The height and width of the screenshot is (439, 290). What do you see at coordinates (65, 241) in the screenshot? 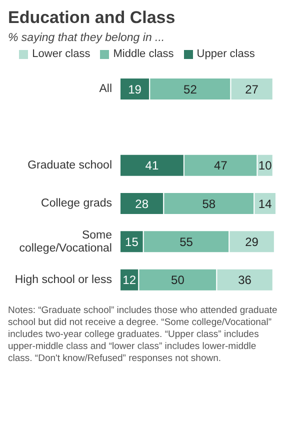
I see `y-tick-label: Some college/Vocational` at bounding box center [65, 241].